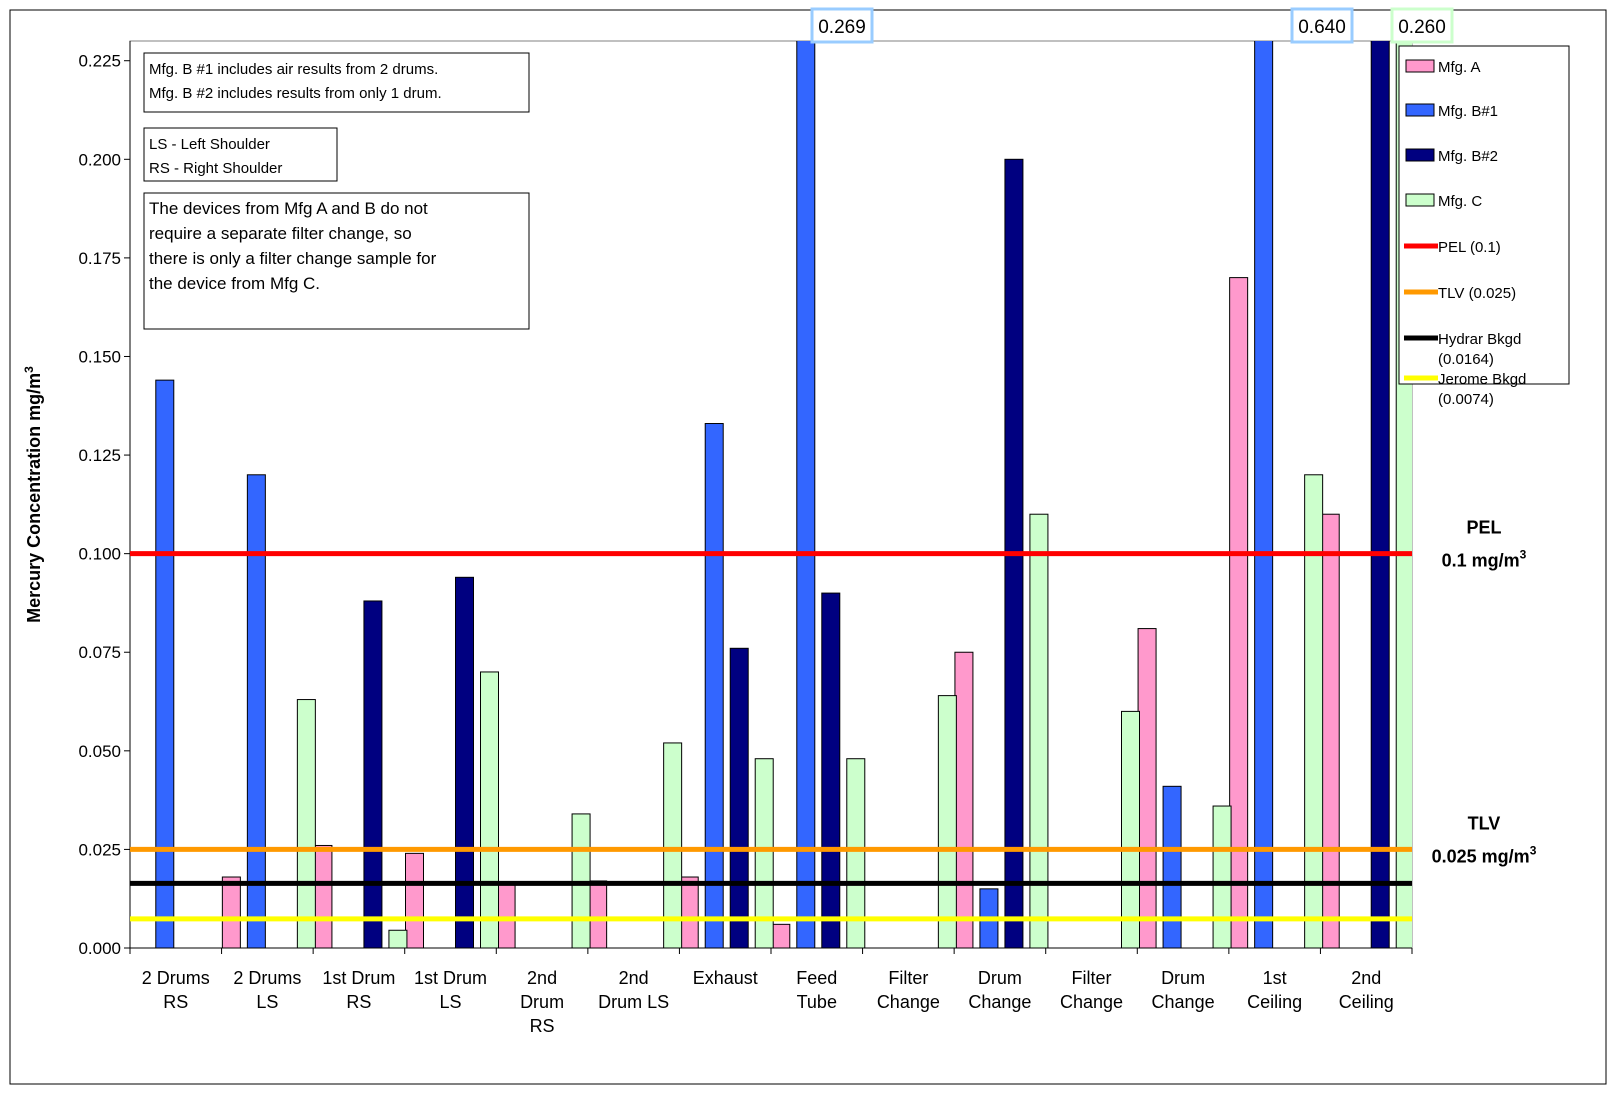 The height and width of the screenshot is (1095, 1612). I want to click on overflow-value-label: 0.260, so click(1422, 27).